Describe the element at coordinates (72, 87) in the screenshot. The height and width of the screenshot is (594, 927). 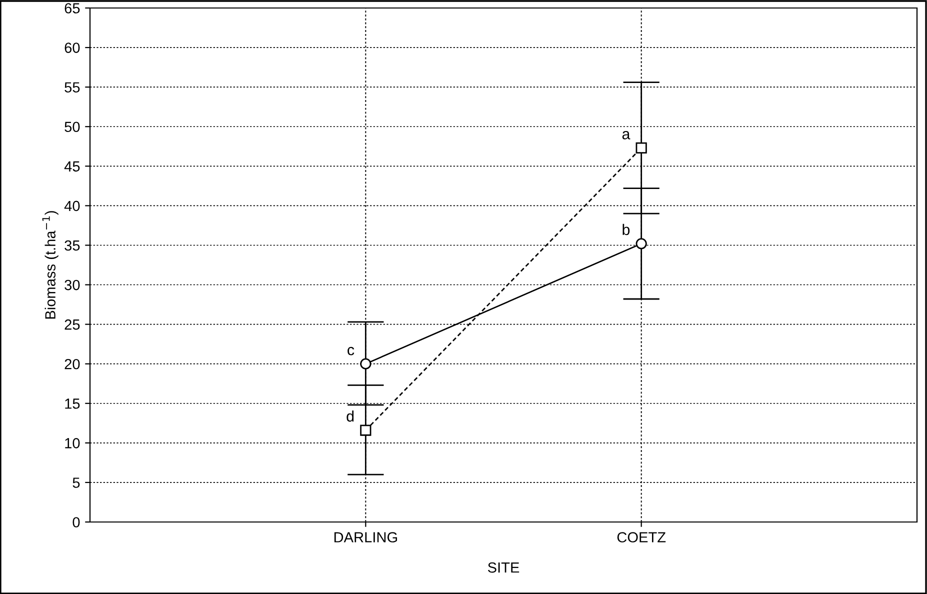
I see `y-tick-label: 55` at that location.